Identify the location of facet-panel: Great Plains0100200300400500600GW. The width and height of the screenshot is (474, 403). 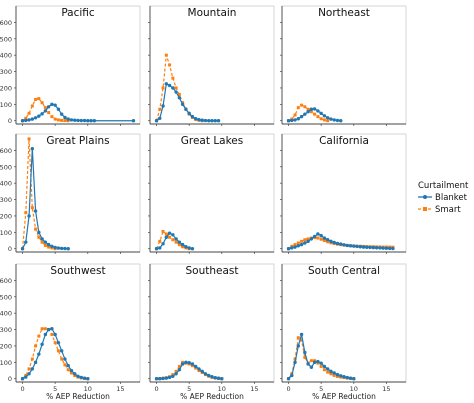
(70, 193).